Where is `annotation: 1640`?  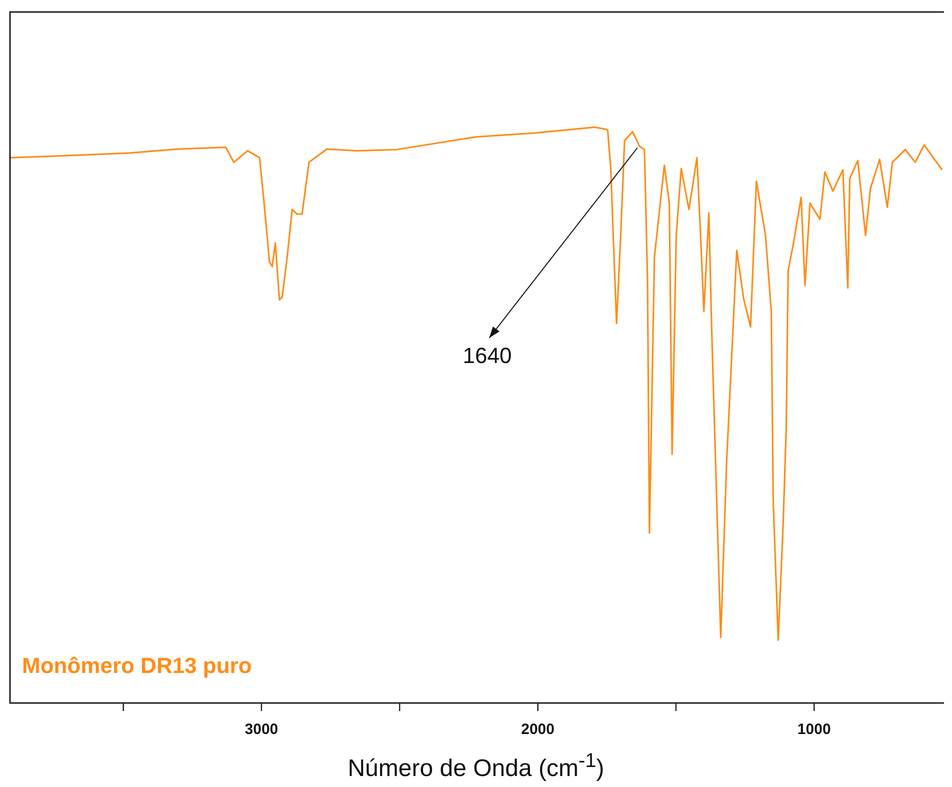 annotation: 1640 is located at coordinates (487, 355).